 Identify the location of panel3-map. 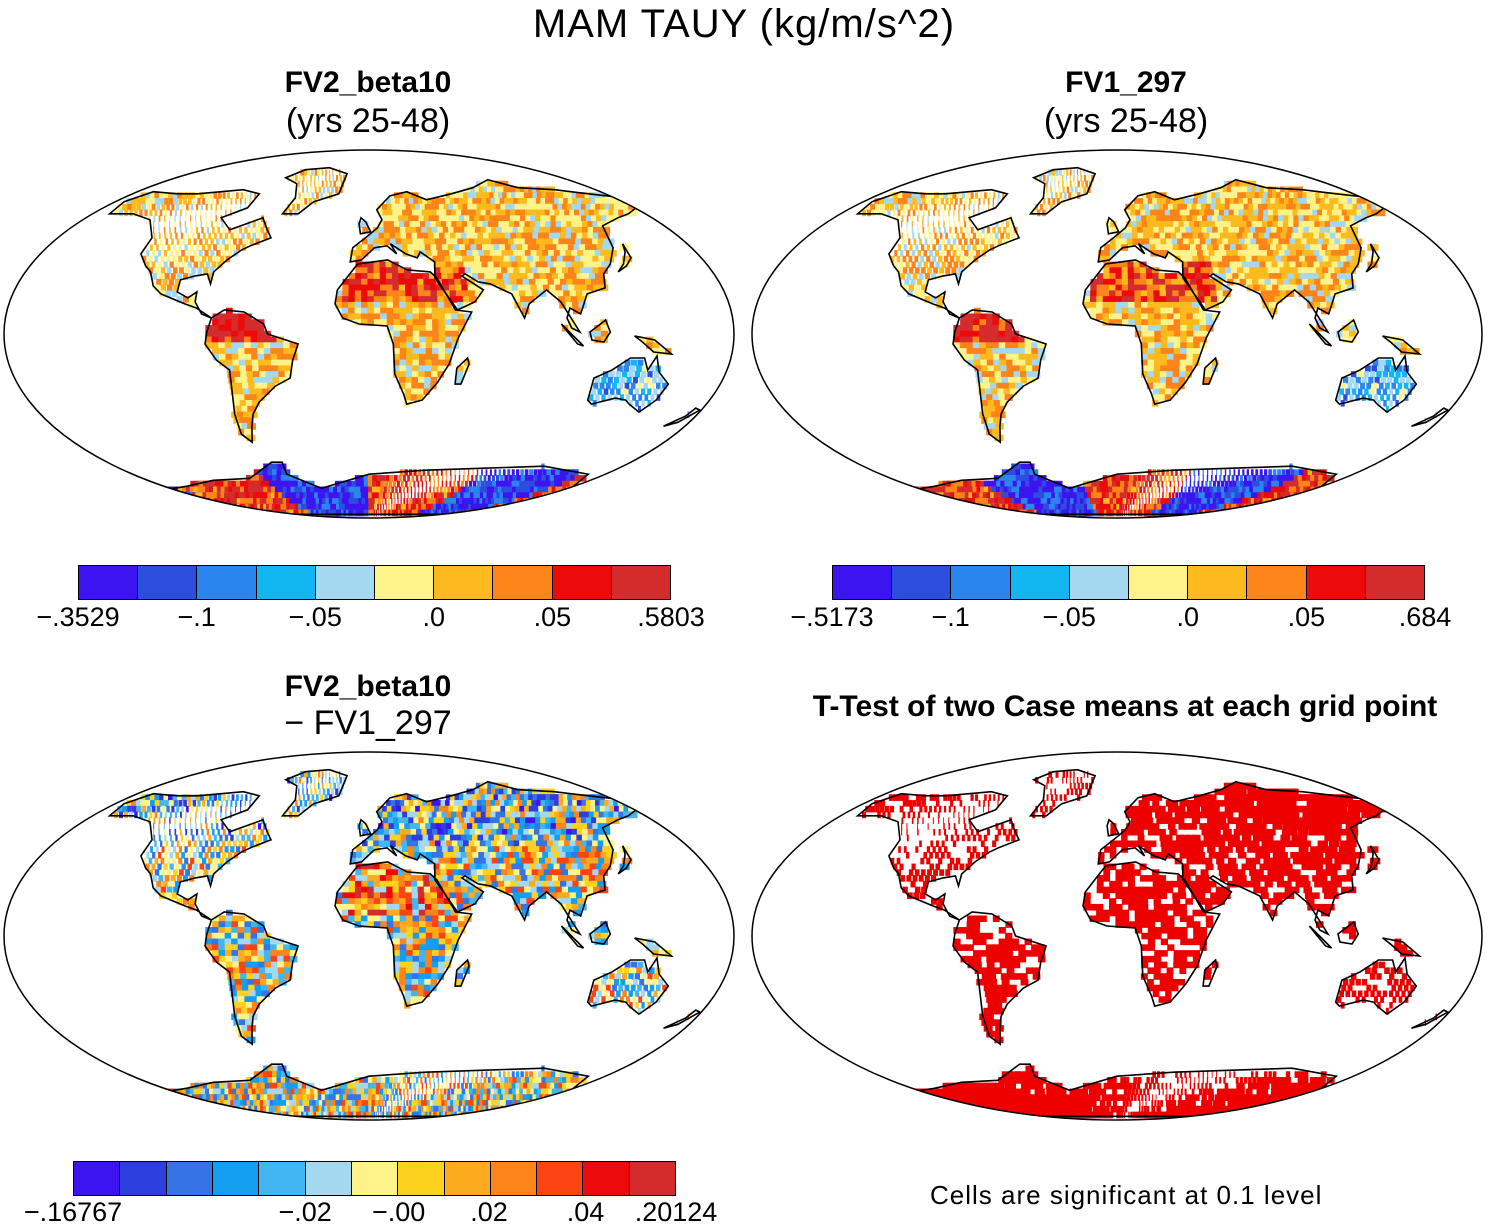
(369, 936).